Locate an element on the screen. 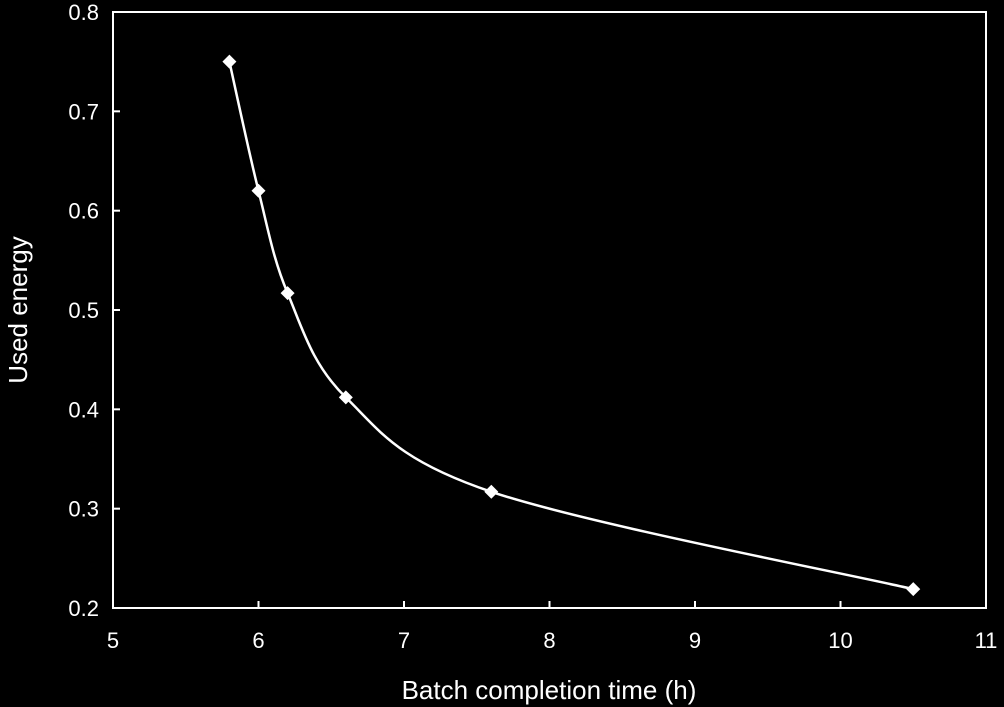 The image size is (1004, 707). x-tick-label-3: 8 is located at coordinates (549, 640).